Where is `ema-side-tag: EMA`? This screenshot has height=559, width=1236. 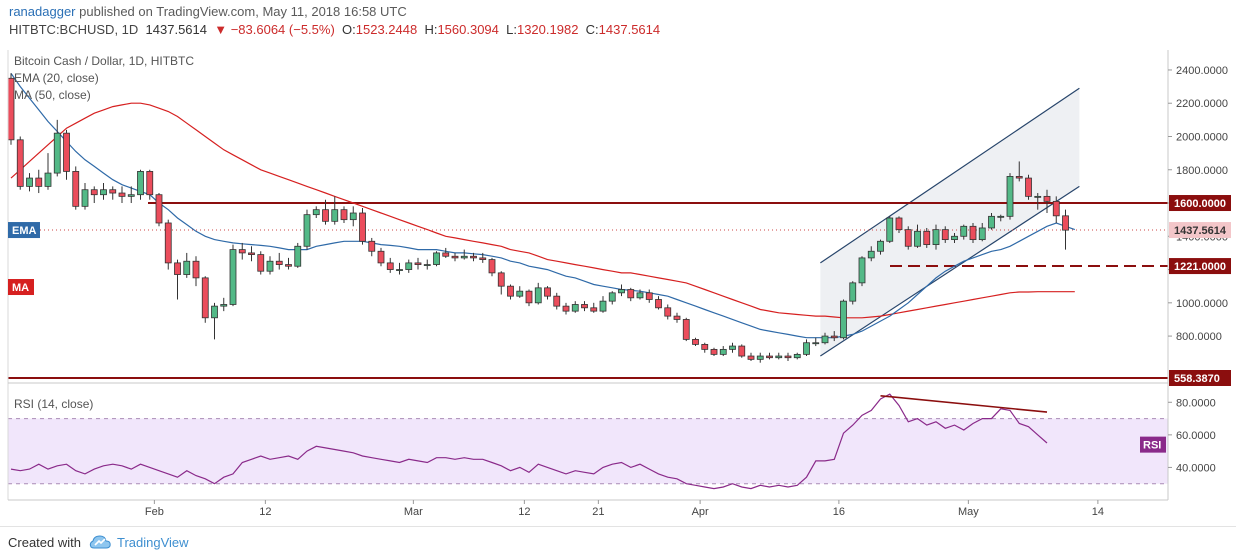 ema-side-tag: EMA is located at coordinates (24, 231).